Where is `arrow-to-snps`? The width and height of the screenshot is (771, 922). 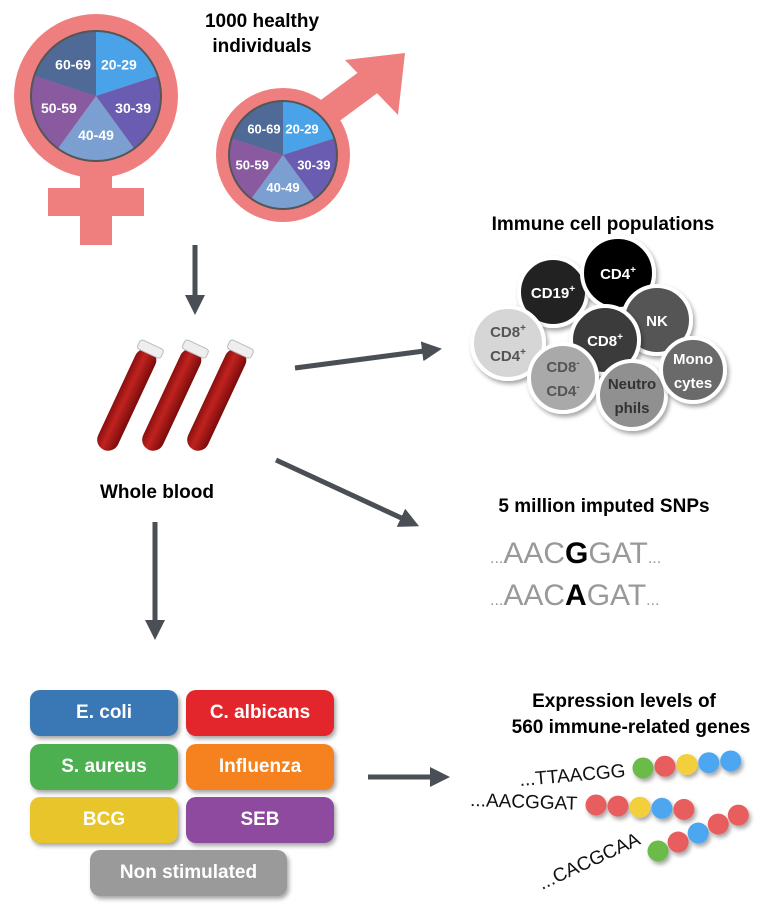 arrow-to-snps is located at coordinates (347, 492).